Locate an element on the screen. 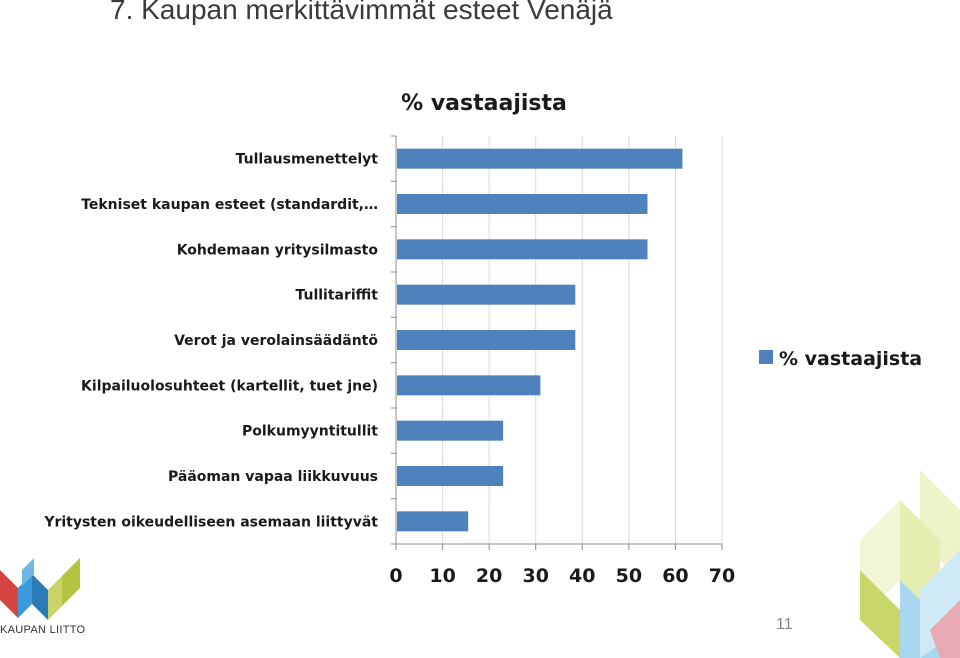 This screenshot has height=658, width=960. tick-labels: 0 10 20 30 40 50 60 70 is located at coordinates (562, 576).